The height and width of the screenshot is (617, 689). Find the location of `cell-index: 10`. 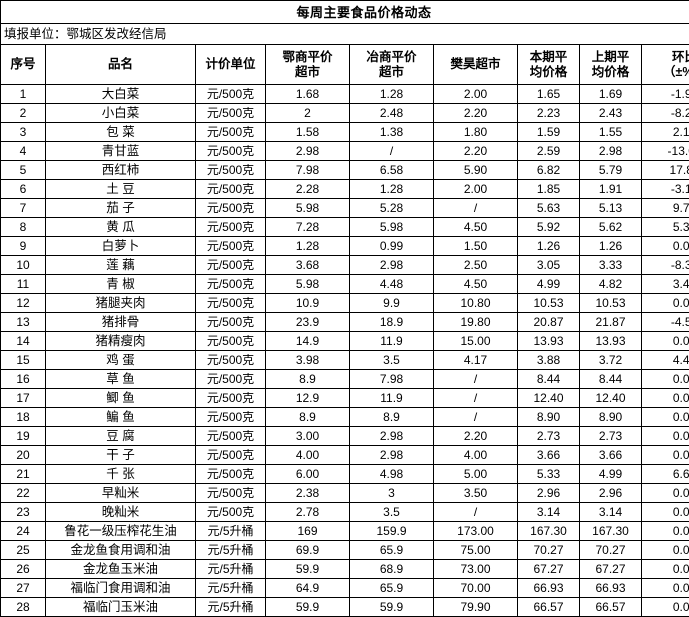

cell-index: 10 is located at coordinates (23, 265).